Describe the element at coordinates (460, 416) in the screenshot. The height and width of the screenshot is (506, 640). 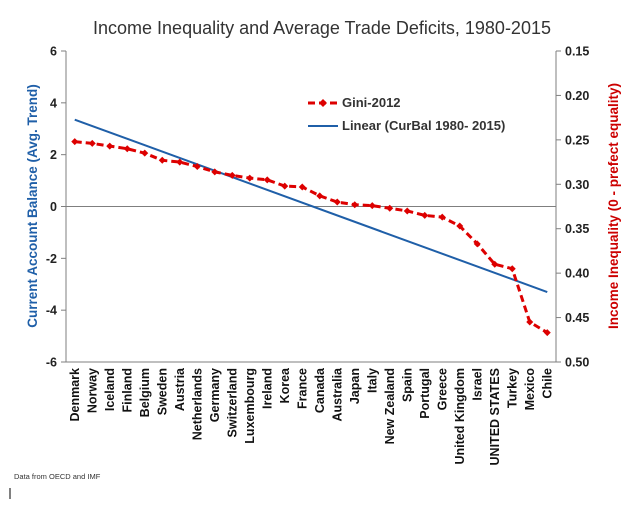
I see `category-label: United Kingdom` at that location.